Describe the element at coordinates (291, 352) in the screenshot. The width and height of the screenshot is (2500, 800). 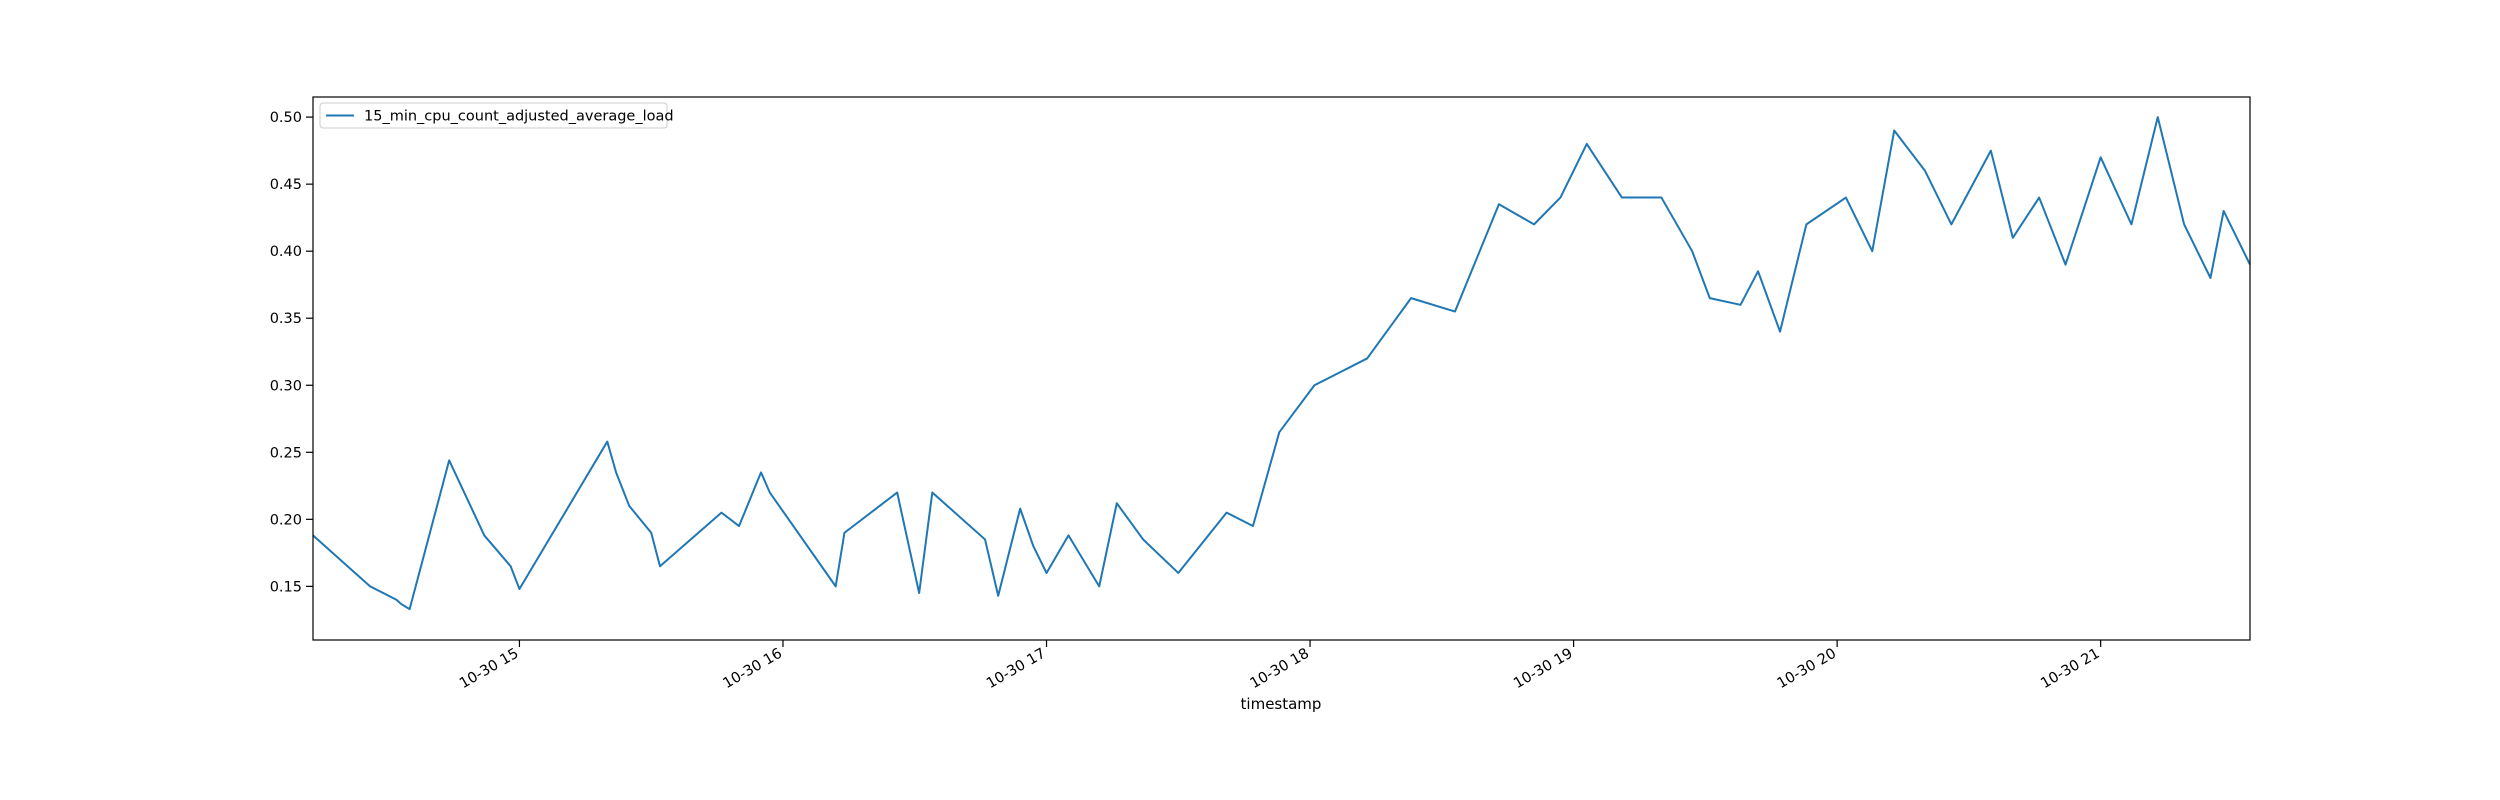
I see `y-axis: 0.15 0.20 0.25 0.30 0.35 0.40 0.45 0.50` at that location.